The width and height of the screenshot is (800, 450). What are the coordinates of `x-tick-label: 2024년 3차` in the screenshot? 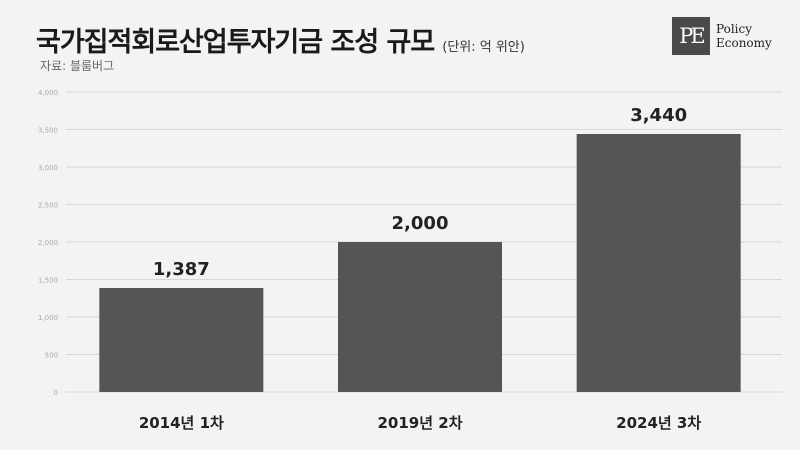 It's located at (658, 423).